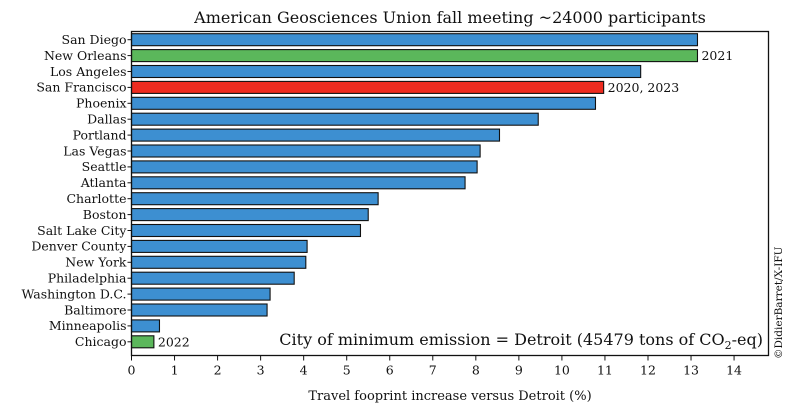  Describe the element at coordinates (414, 56) in the screenshot. I see `bar-new-orleans` at that location.